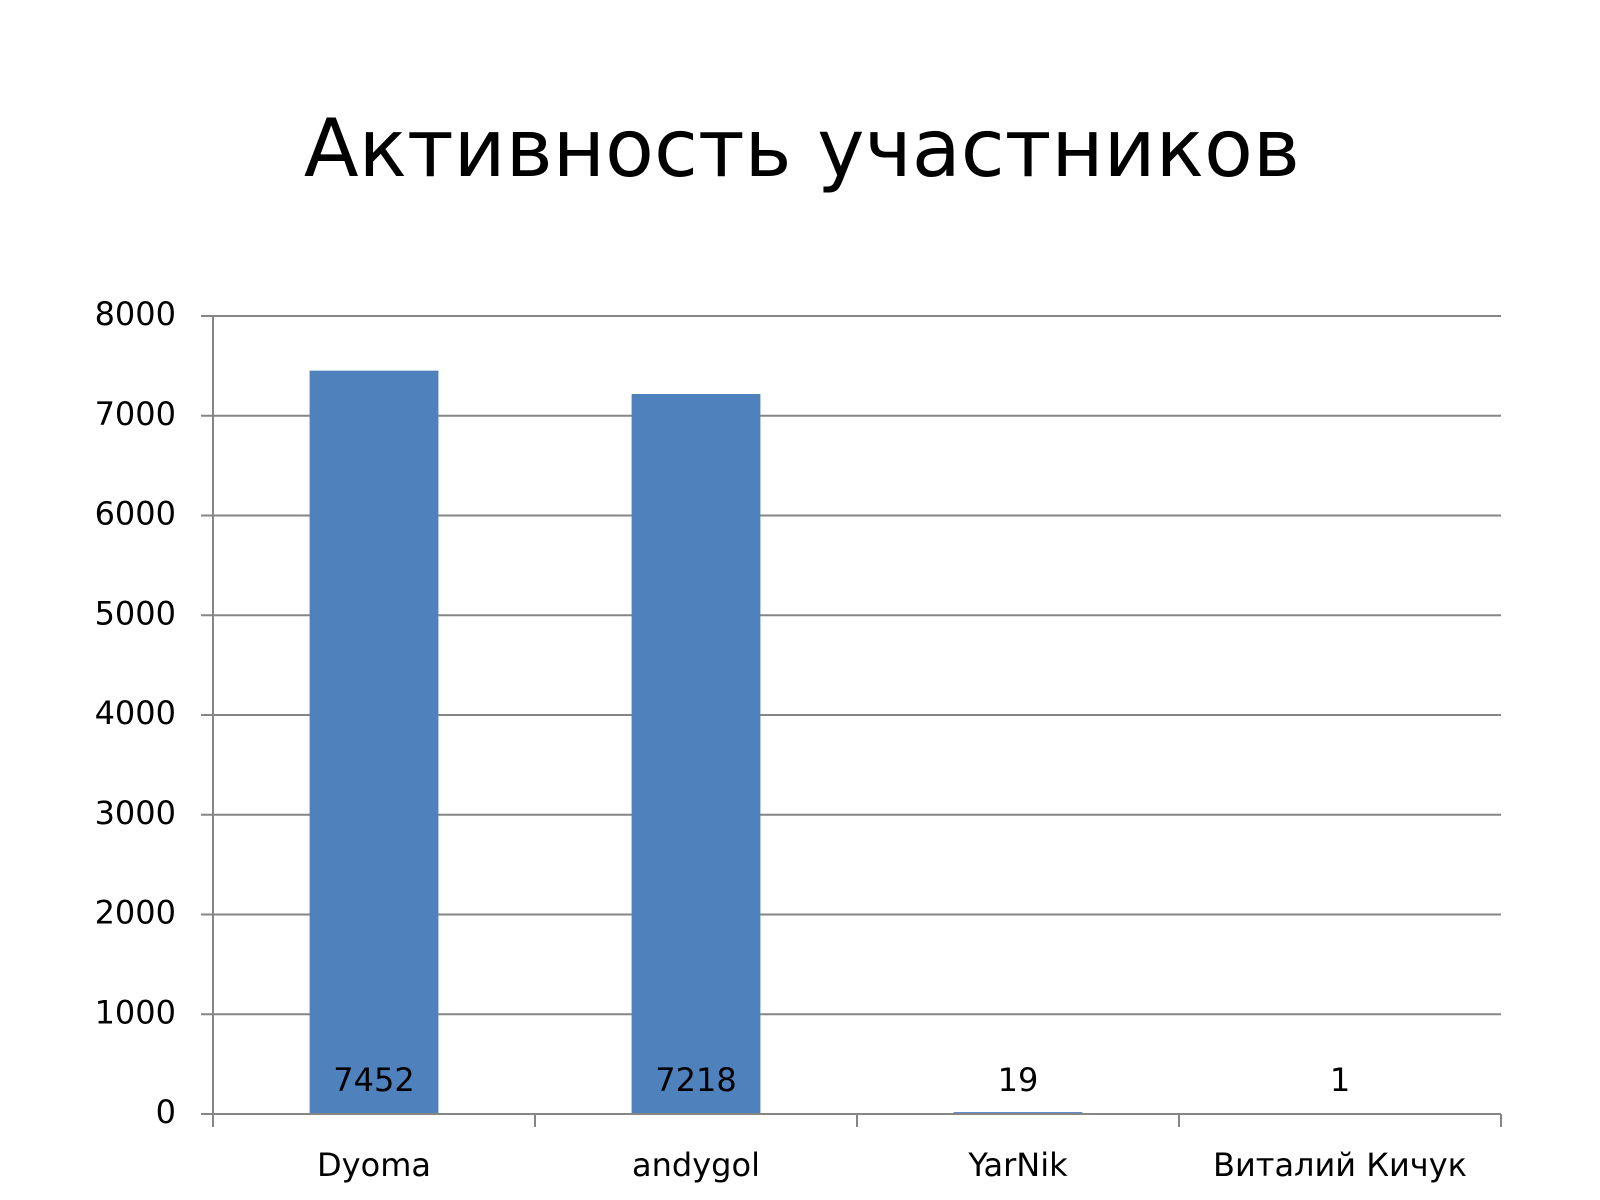 The width and height of the screenshot is (1600, 1200). I want to click on data-label: 19, so click(1018, 1080).